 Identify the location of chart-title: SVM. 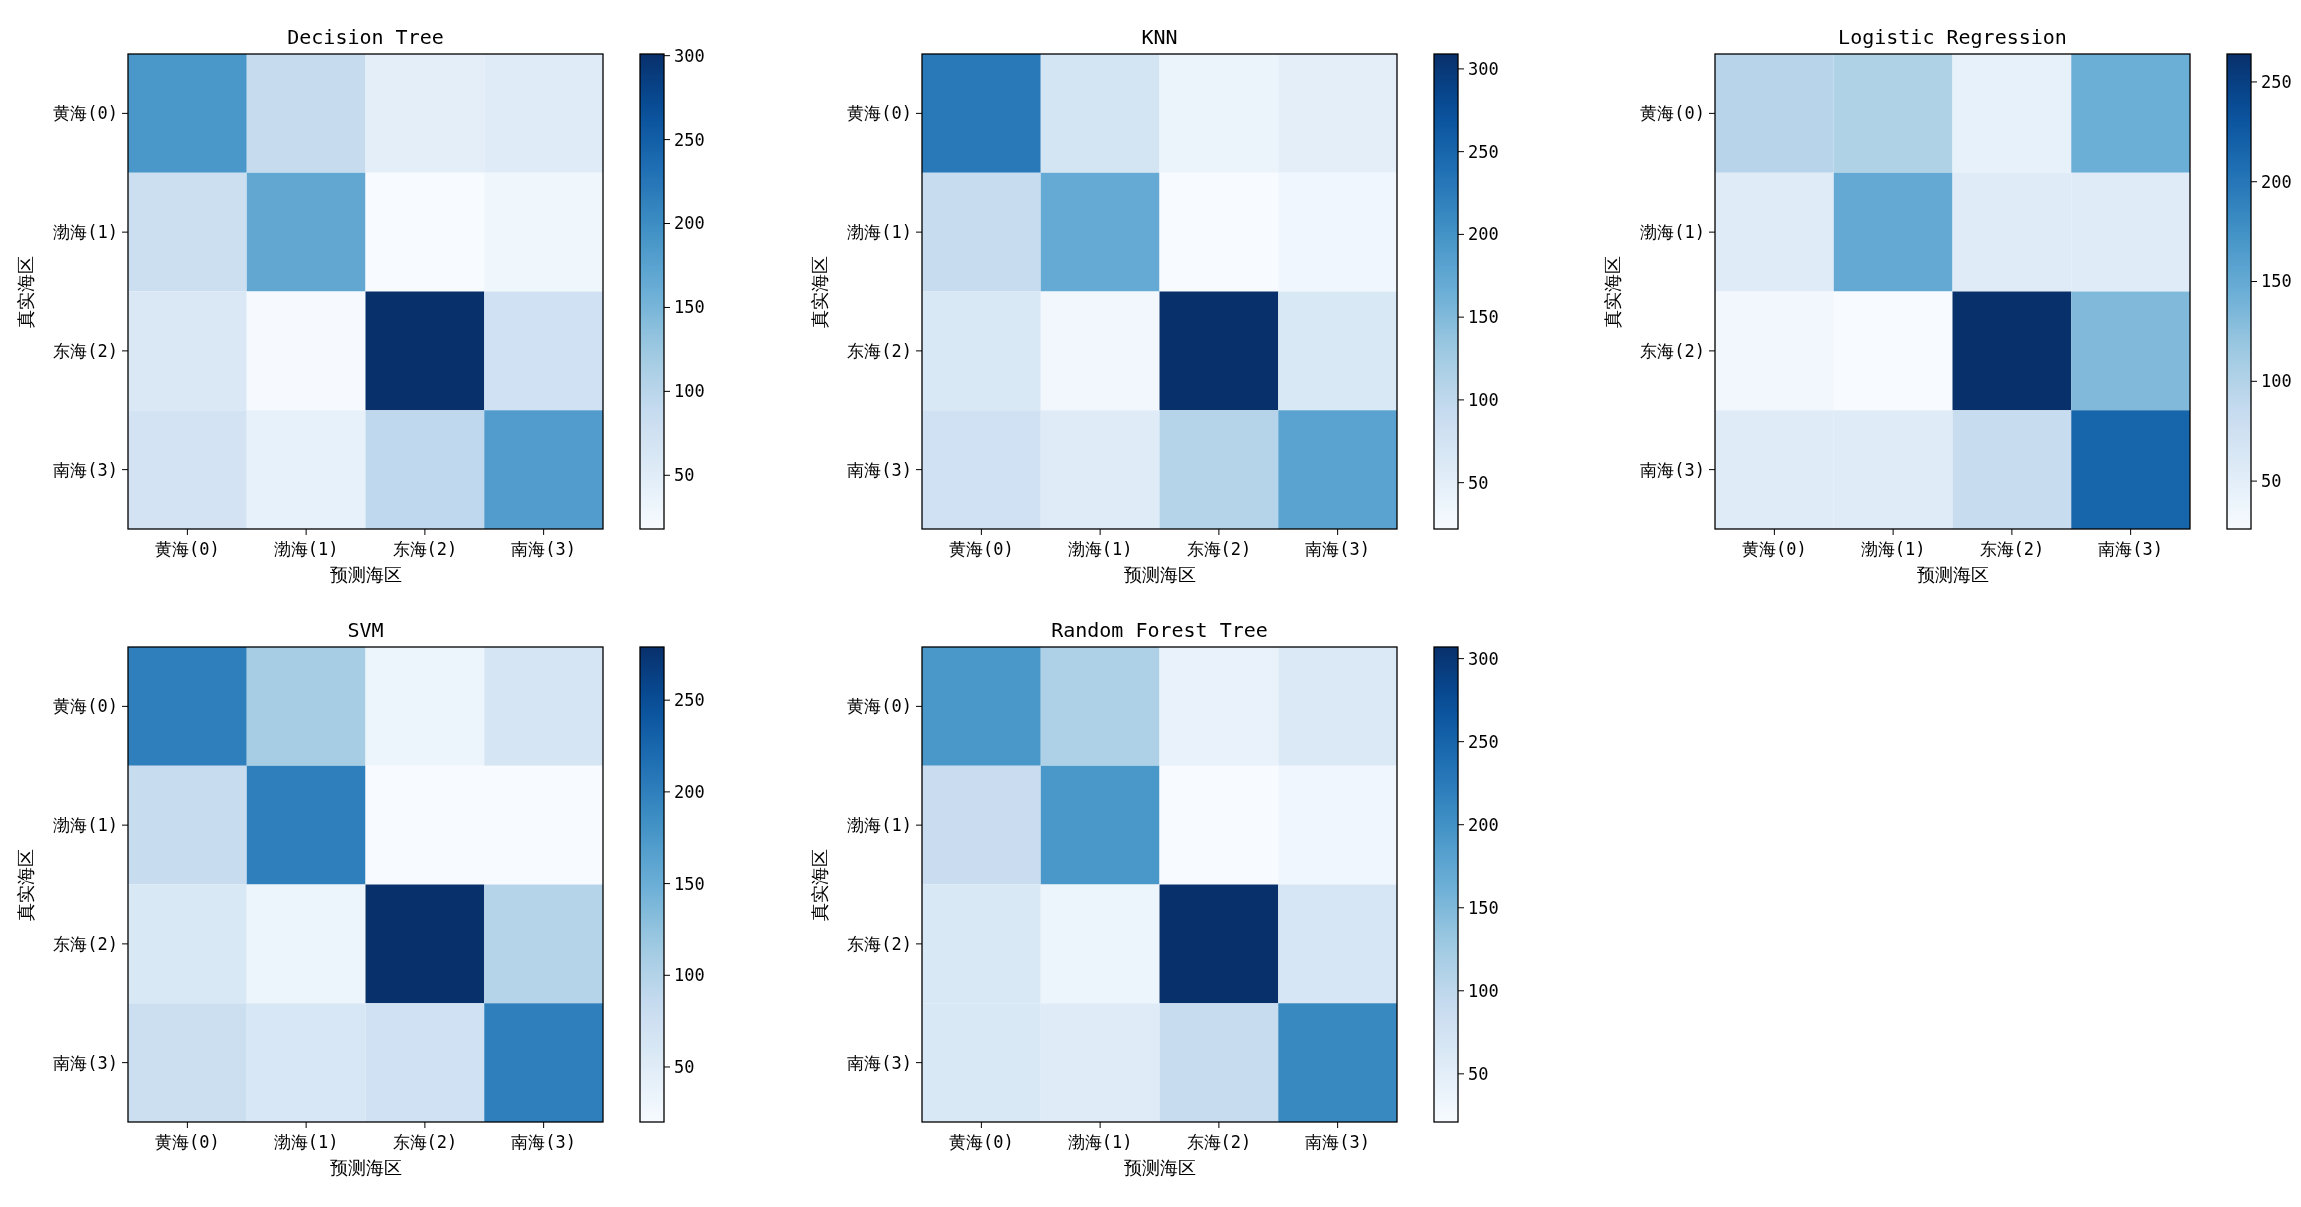
(365, 630).